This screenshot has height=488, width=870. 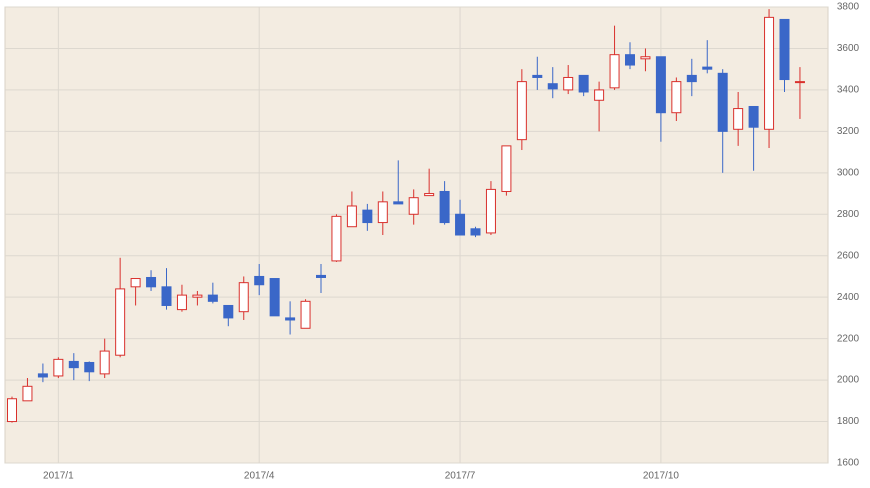 What do you see at coordinates (58, 476) in the screenshot?
I see `x-tick-label: 2017/1` at bounding box center [58, 476].